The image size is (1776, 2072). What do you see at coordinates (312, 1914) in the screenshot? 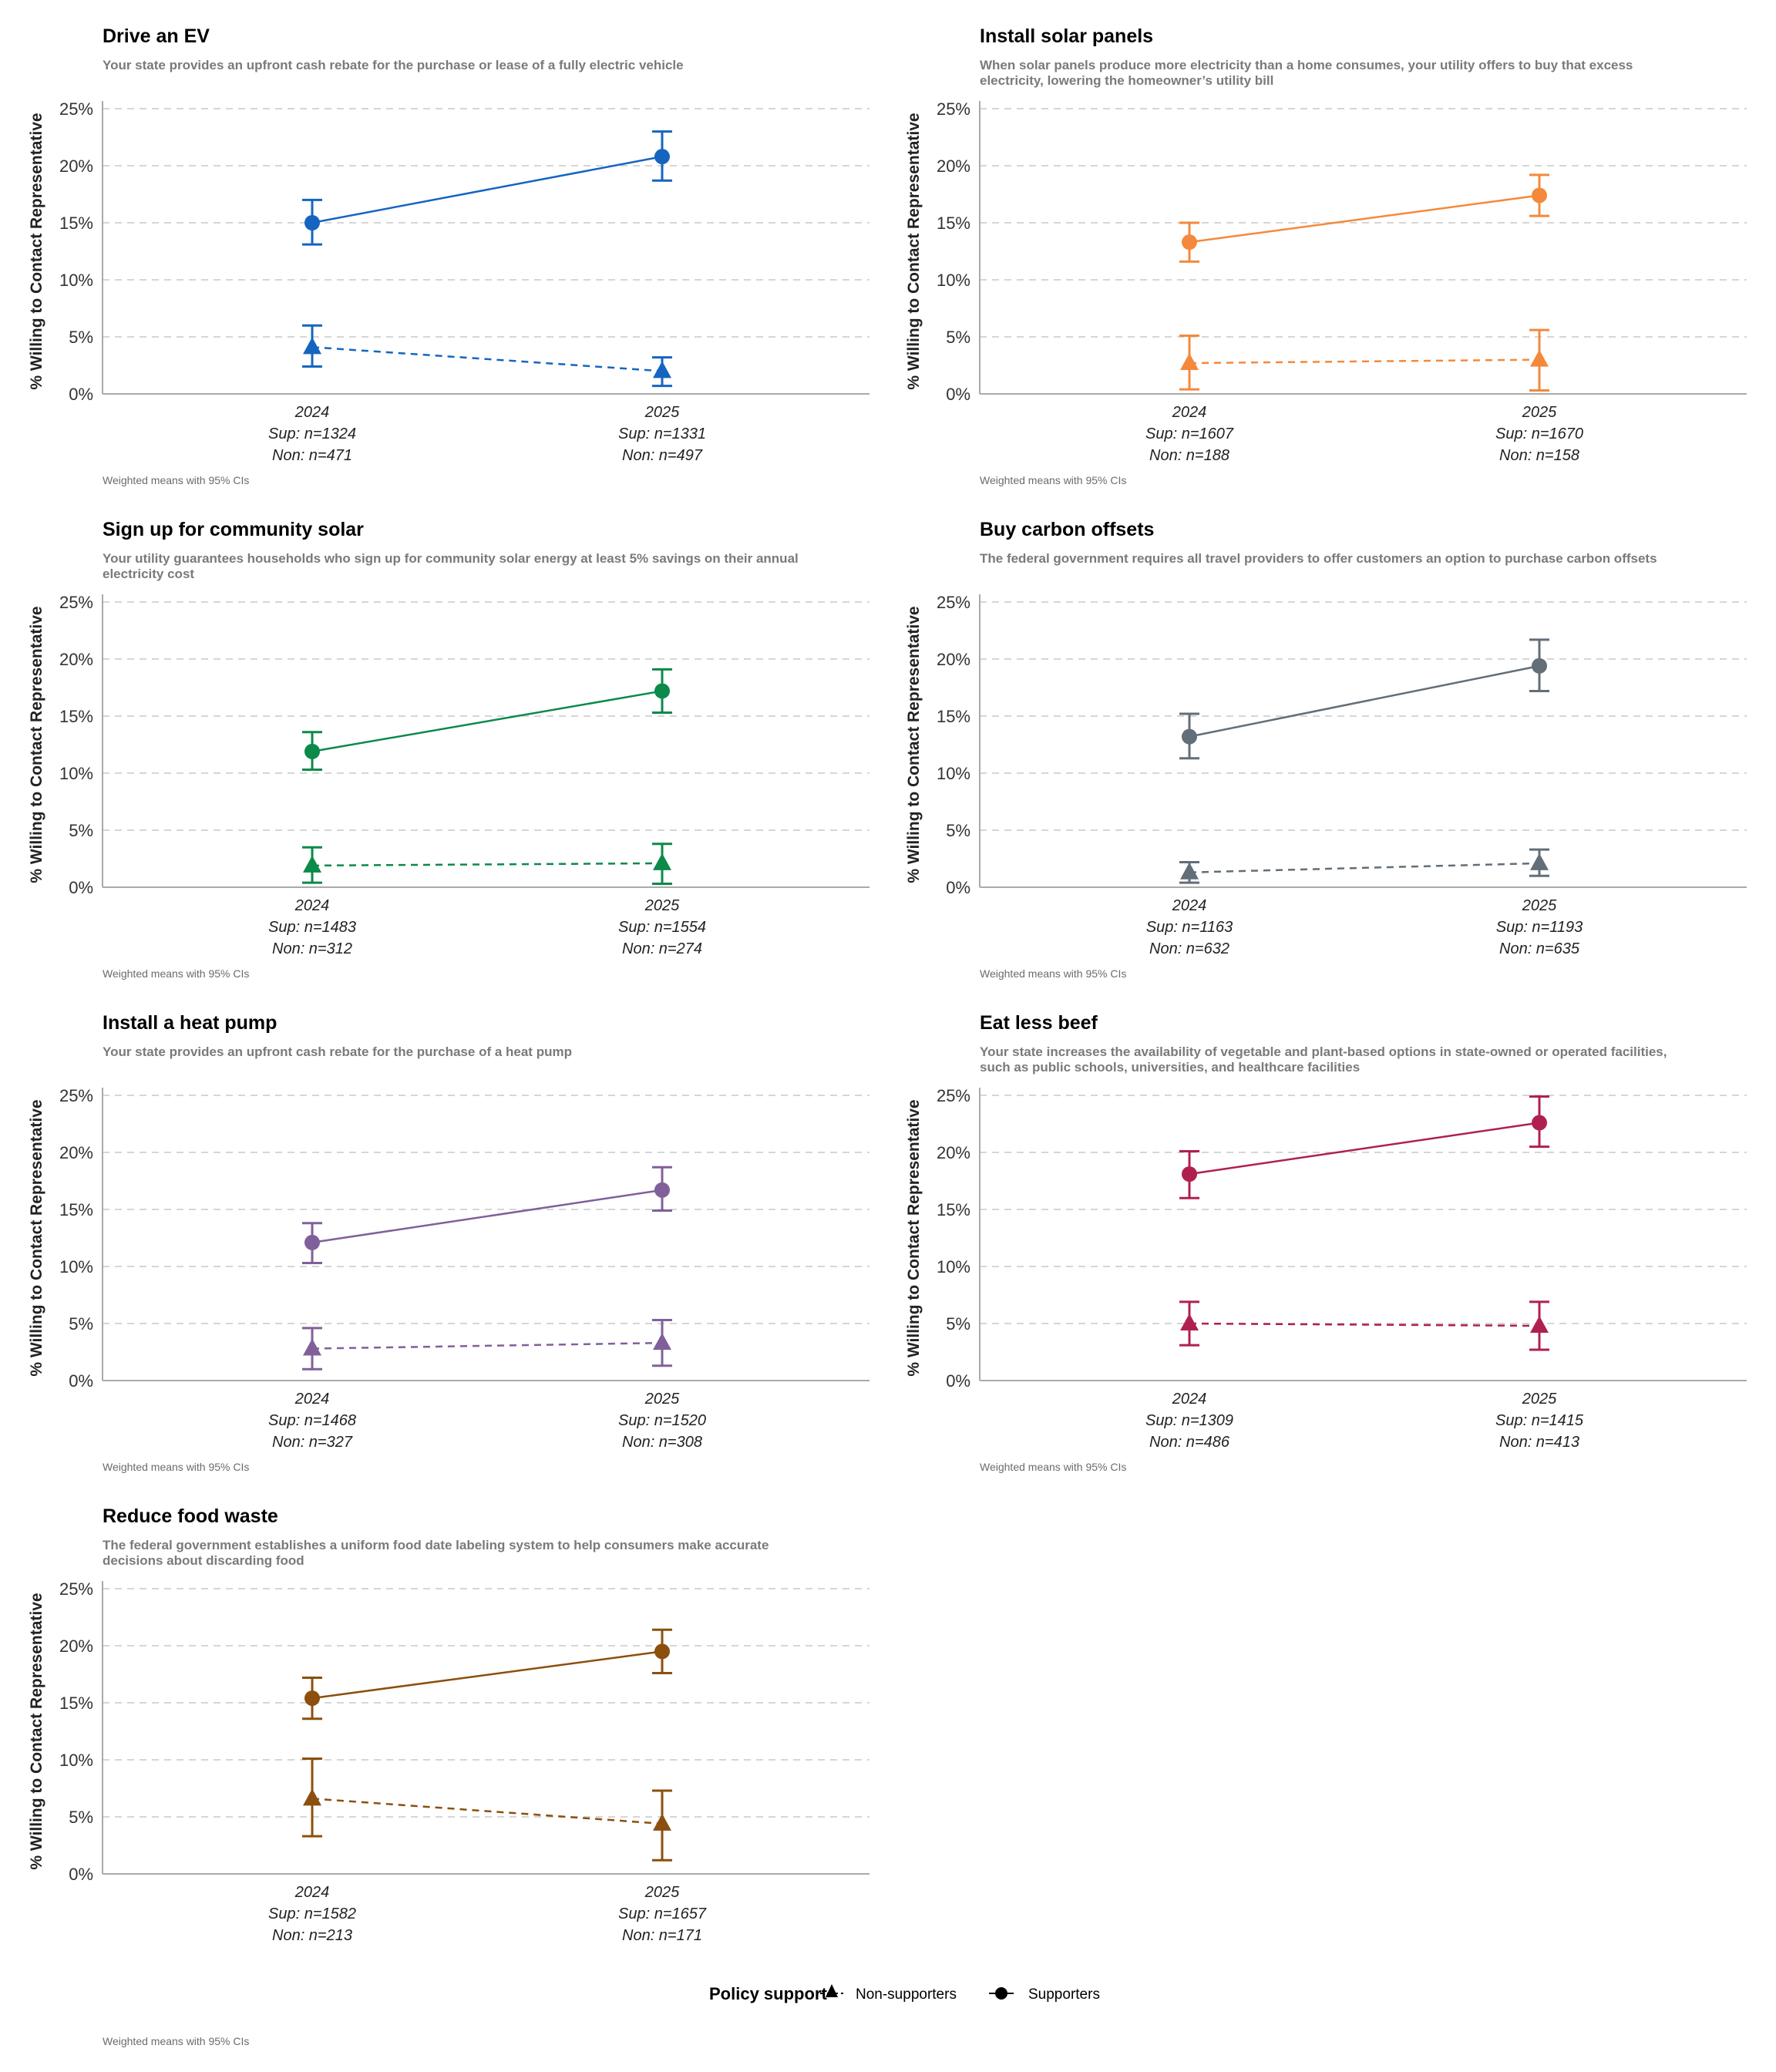
I see `sample-size-label: Sup: n=1582` at bounding box center [312, 1914].